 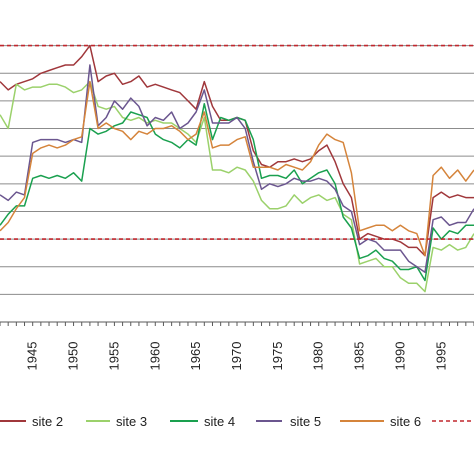 What do you see at coordinates (237, 421) in the screenshot?
I see `legend: site 2 site 3 site 4 site 5 site 6` at bounding box center [237, 421].